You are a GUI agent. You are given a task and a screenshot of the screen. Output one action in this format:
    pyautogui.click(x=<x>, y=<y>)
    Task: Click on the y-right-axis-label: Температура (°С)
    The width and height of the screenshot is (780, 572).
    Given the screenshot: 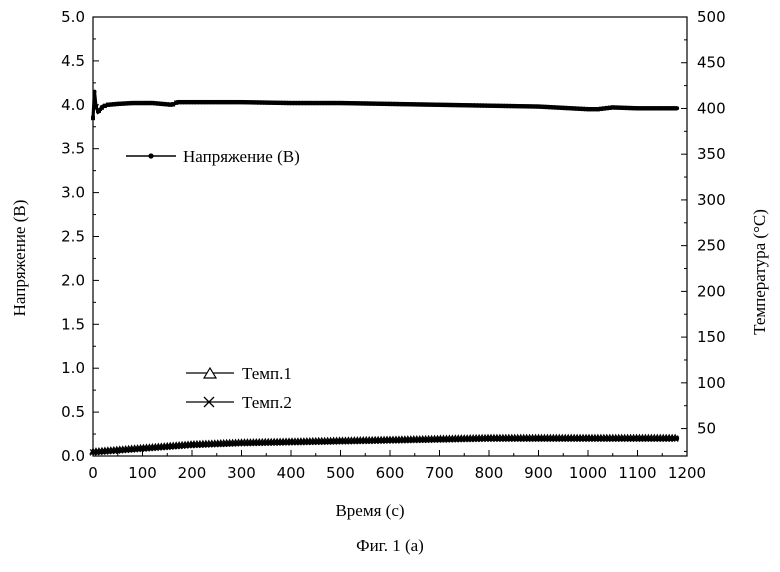 What is the action you would take?
    pyautogui.click(x=759, y=272)
    